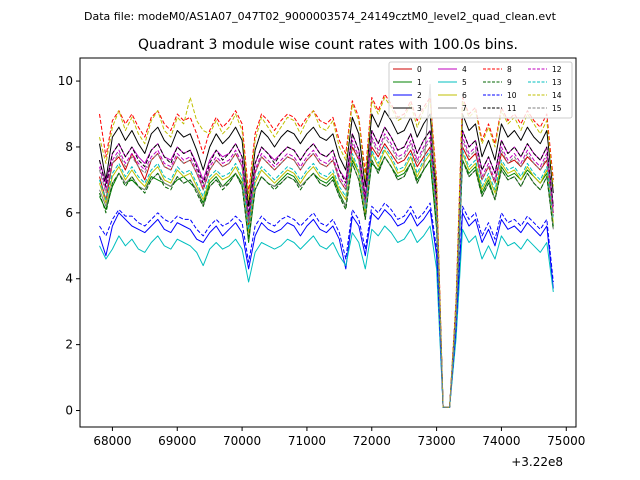 The image size is (640, 480). Describe the element at coordinates (566, 441) in the screenshot. I see `x-tick-label: 75000` at that location.